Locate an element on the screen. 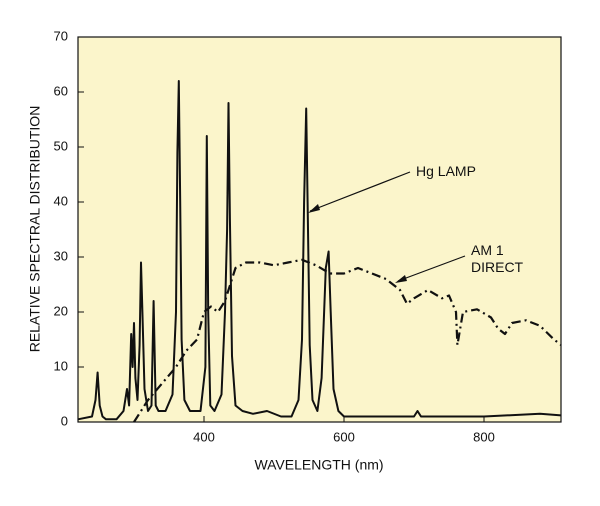  y-axis-label: RELATIVE SPECTRAL DISTRIBUTION is located at coordinates (35, 229).